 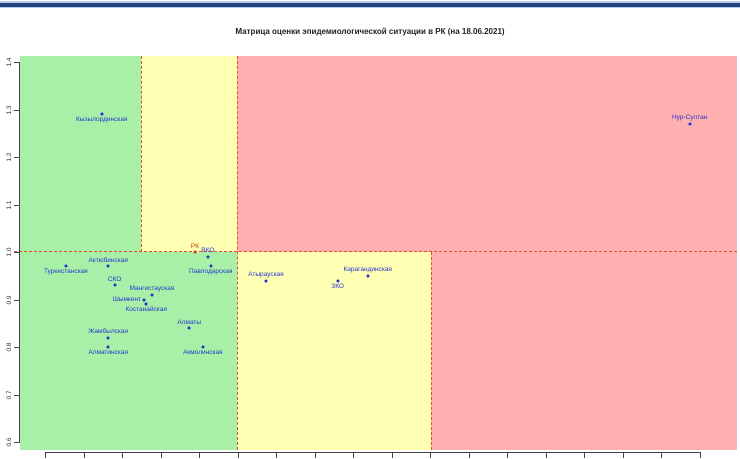 What do you see at coordinates (367, 270) in the screenshot?
I see `data-point-label: Карагандинская` at bounding box center [367, 270].